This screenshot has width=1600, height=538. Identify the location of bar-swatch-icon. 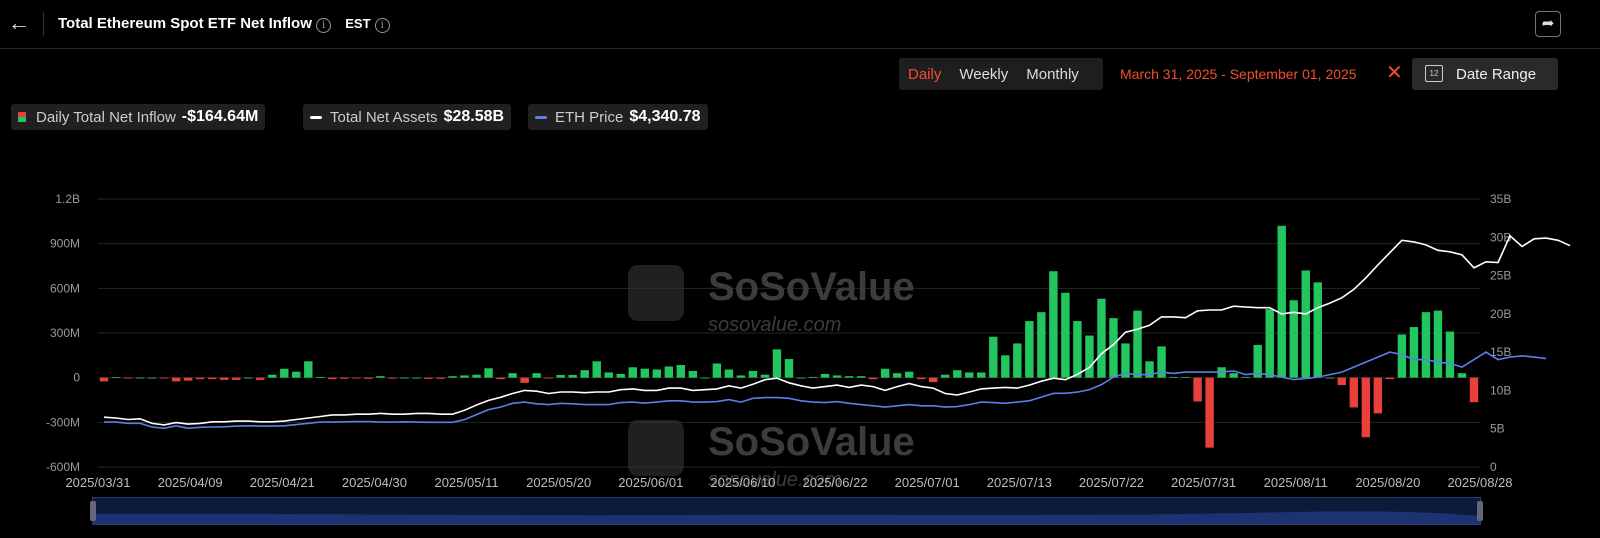
(22, 117).